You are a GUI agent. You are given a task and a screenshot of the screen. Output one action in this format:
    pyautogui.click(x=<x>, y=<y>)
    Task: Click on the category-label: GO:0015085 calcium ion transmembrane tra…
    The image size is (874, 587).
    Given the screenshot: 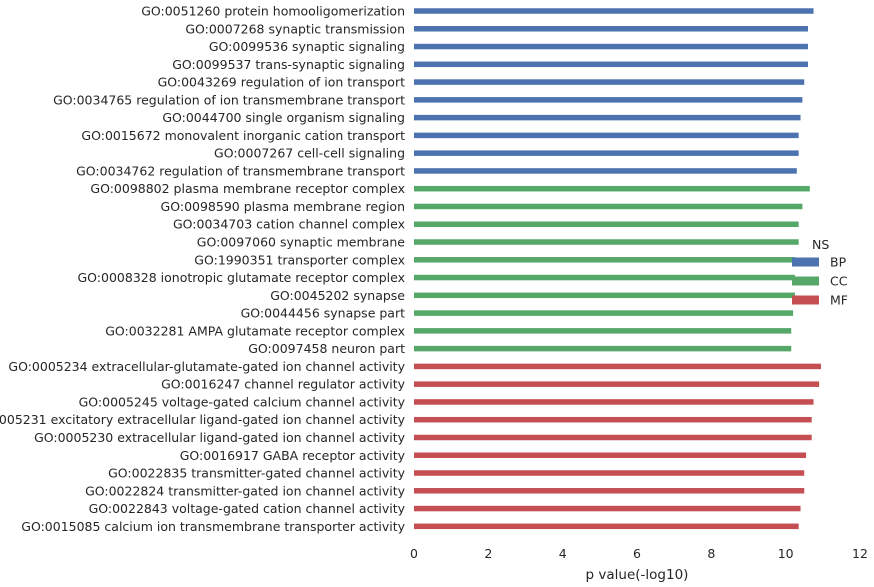 What is the action you would take?
    pyautogui.click(x=213, y=526)
    